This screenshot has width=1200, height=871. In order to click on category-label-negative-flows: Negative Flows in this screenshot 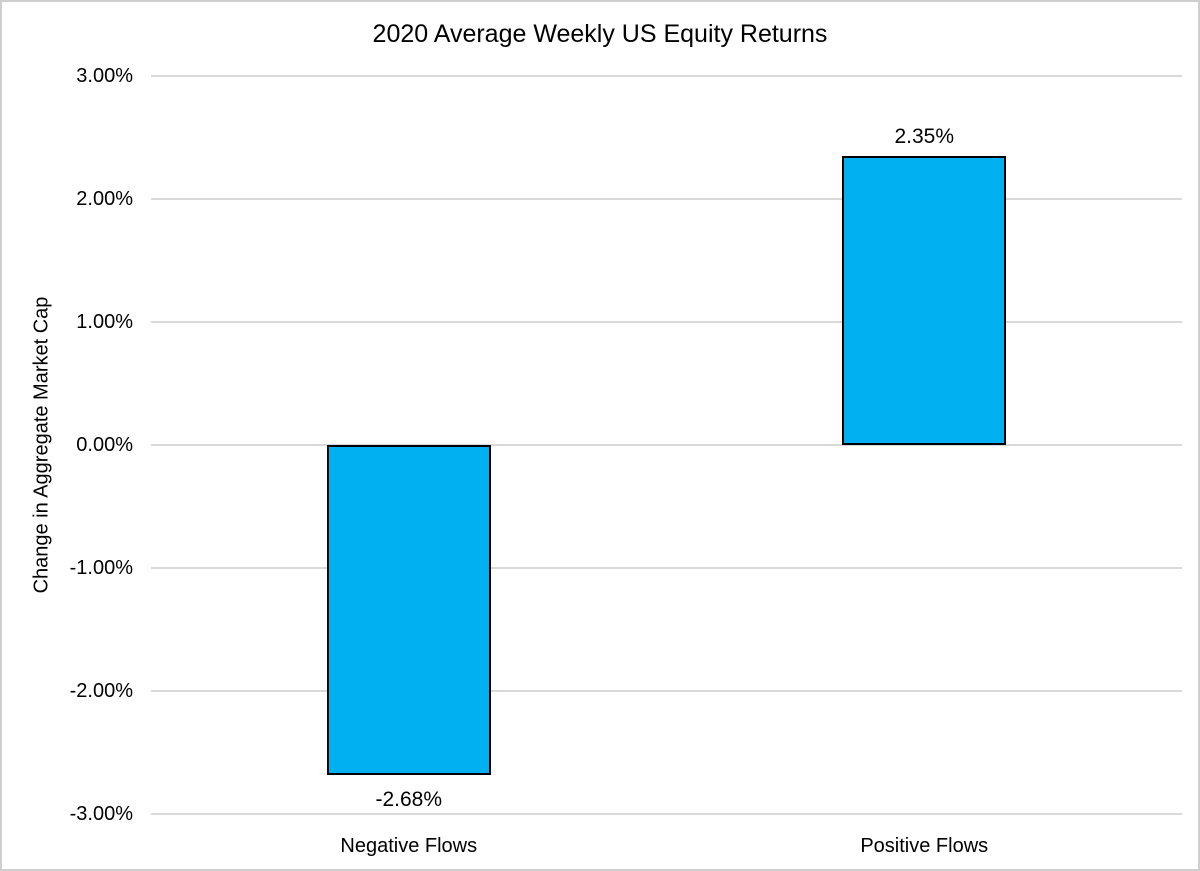, I will do `click(409, 846)`.